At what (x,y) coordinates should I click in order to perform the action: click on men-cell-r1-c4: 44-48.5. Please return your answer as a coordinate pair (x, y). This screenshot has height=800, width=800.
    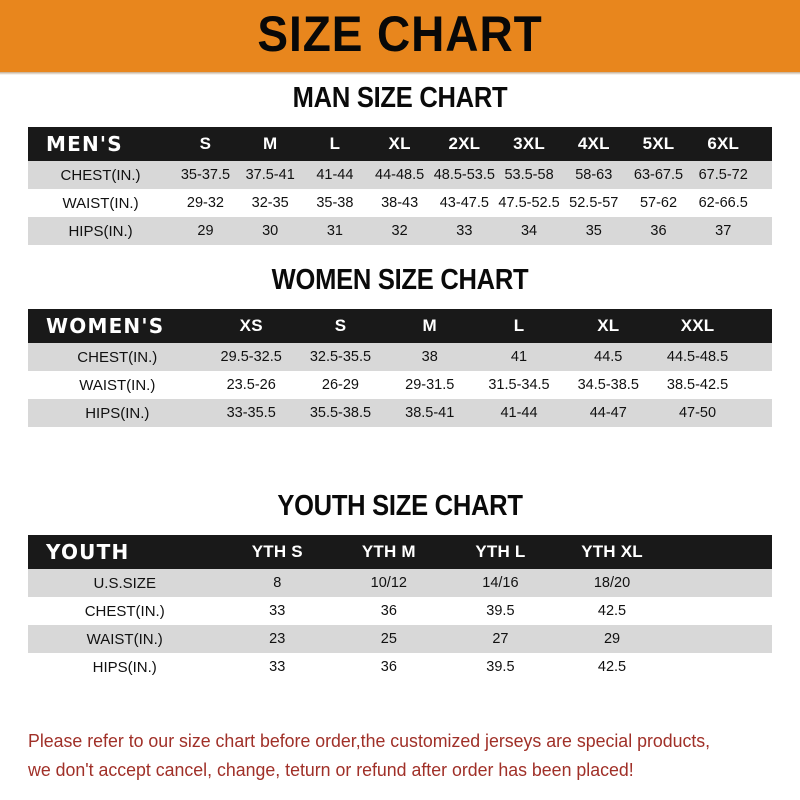
    Looking at the image, I should click on (400, 175).